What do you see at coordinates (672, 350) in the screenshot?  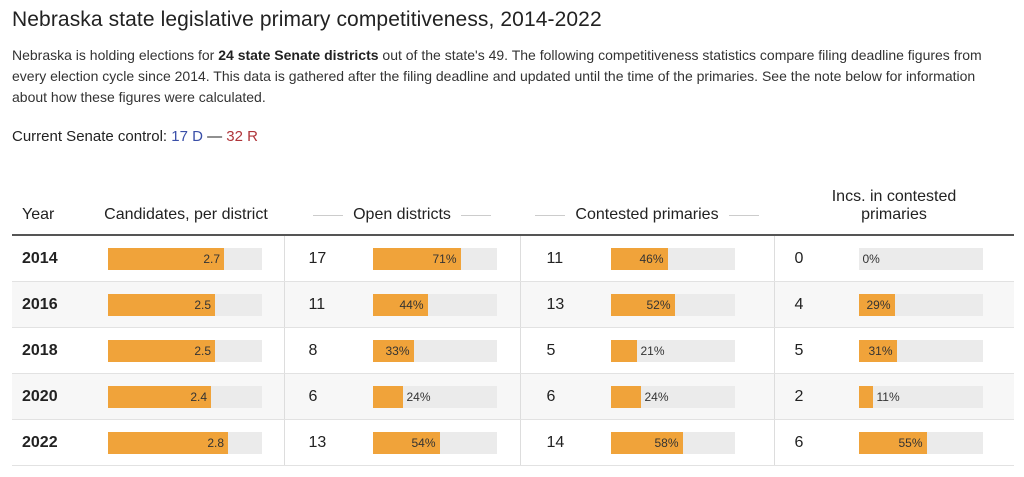 I see `contested-bar-track: 21%` at bounding box center [672, 350].